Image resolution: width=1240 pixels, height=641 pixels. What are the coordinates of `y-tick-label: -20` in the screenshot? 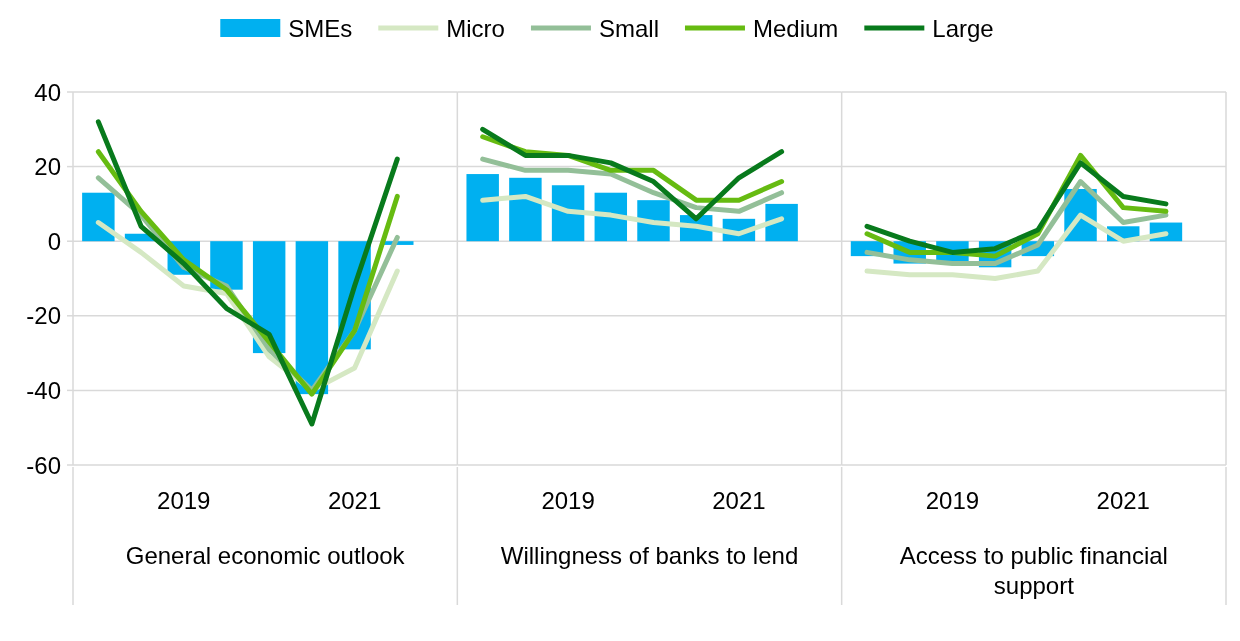 It's located at (43, 316).